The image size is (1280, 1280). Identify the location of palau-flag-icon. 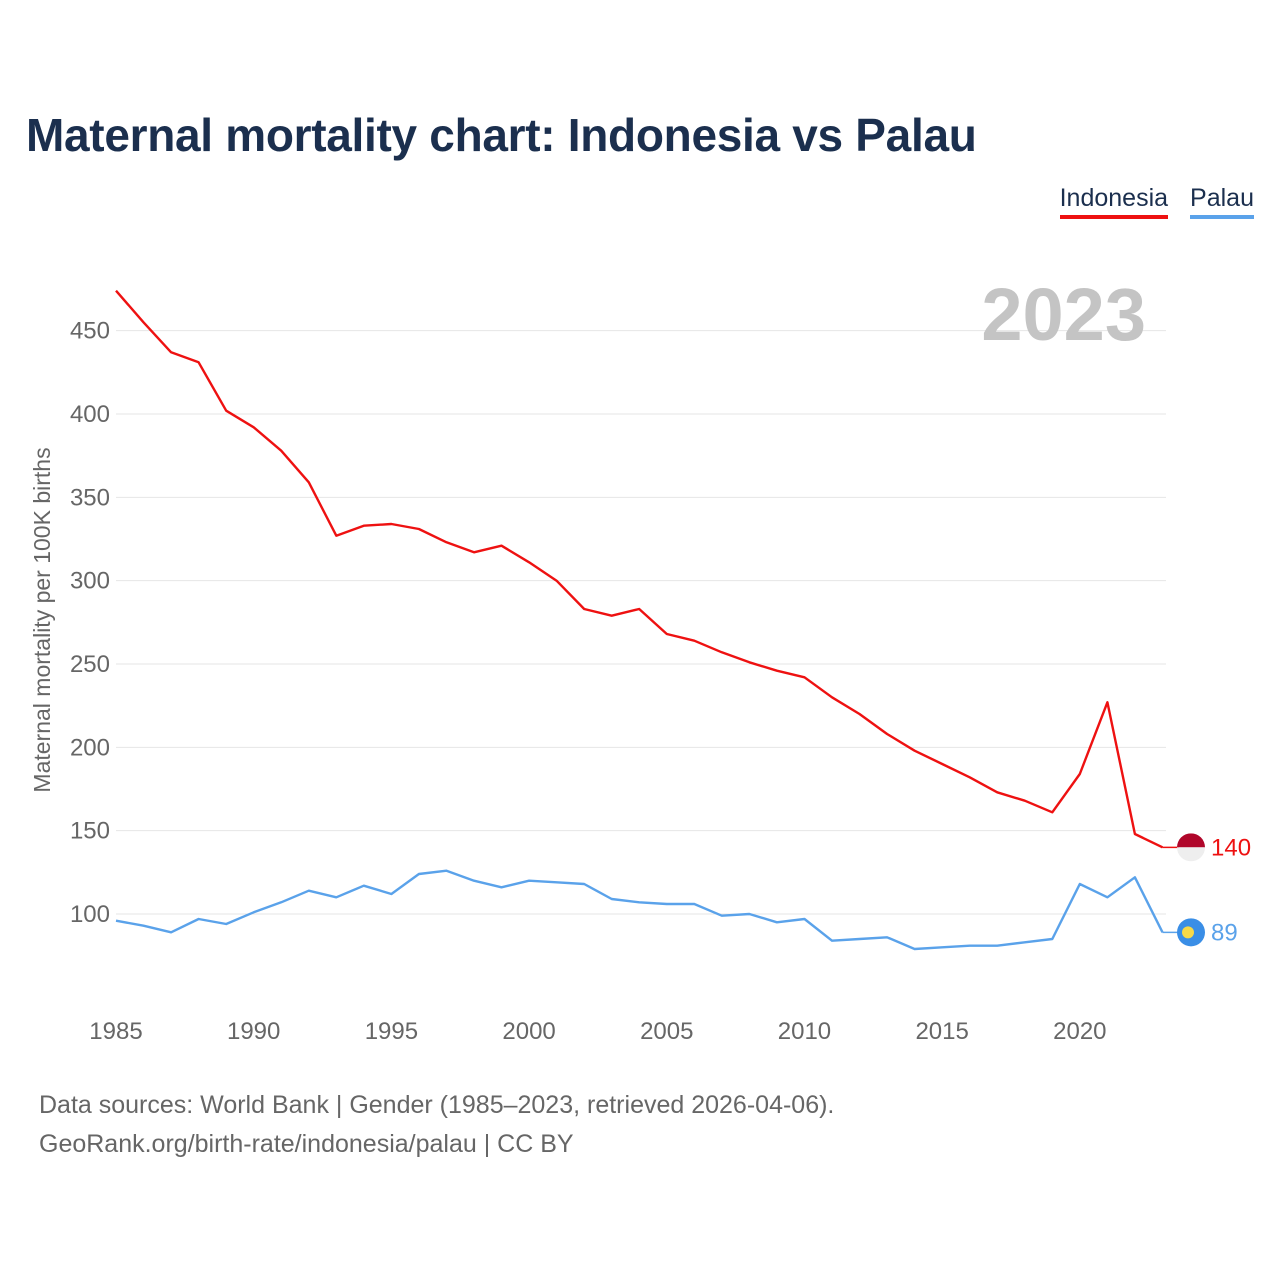
(1191, 932).